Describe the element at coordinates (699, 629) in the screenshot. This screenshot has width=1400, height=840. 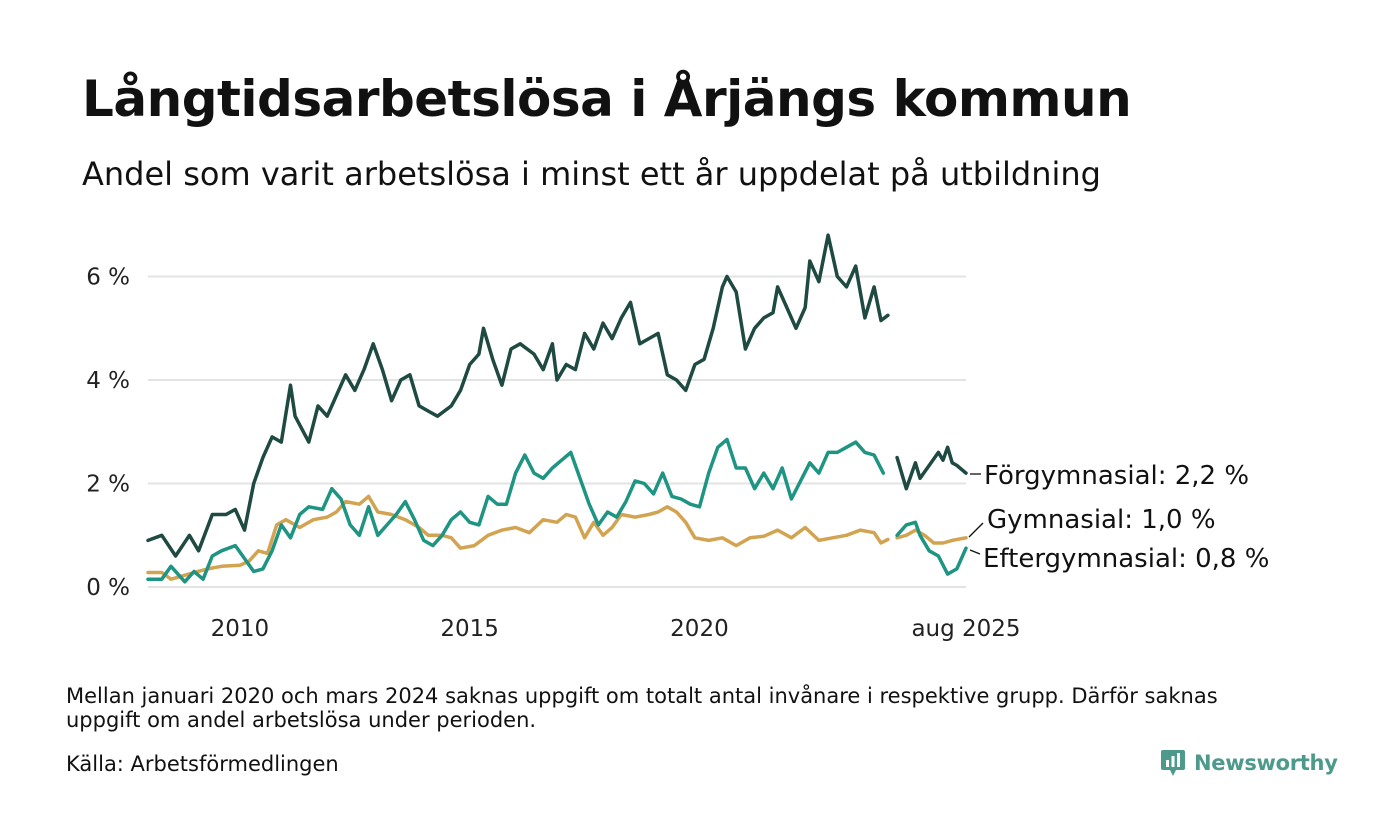
I see `x-tick-label: 2020` at that location.